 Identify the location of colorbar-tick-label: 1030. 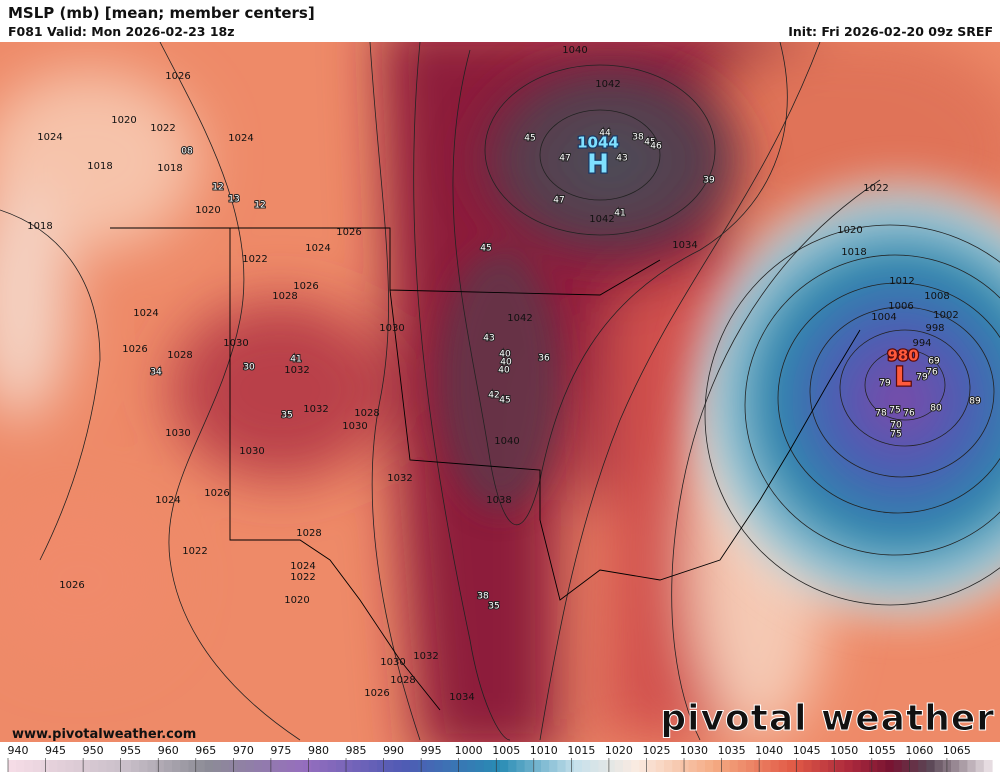
(694, 750).